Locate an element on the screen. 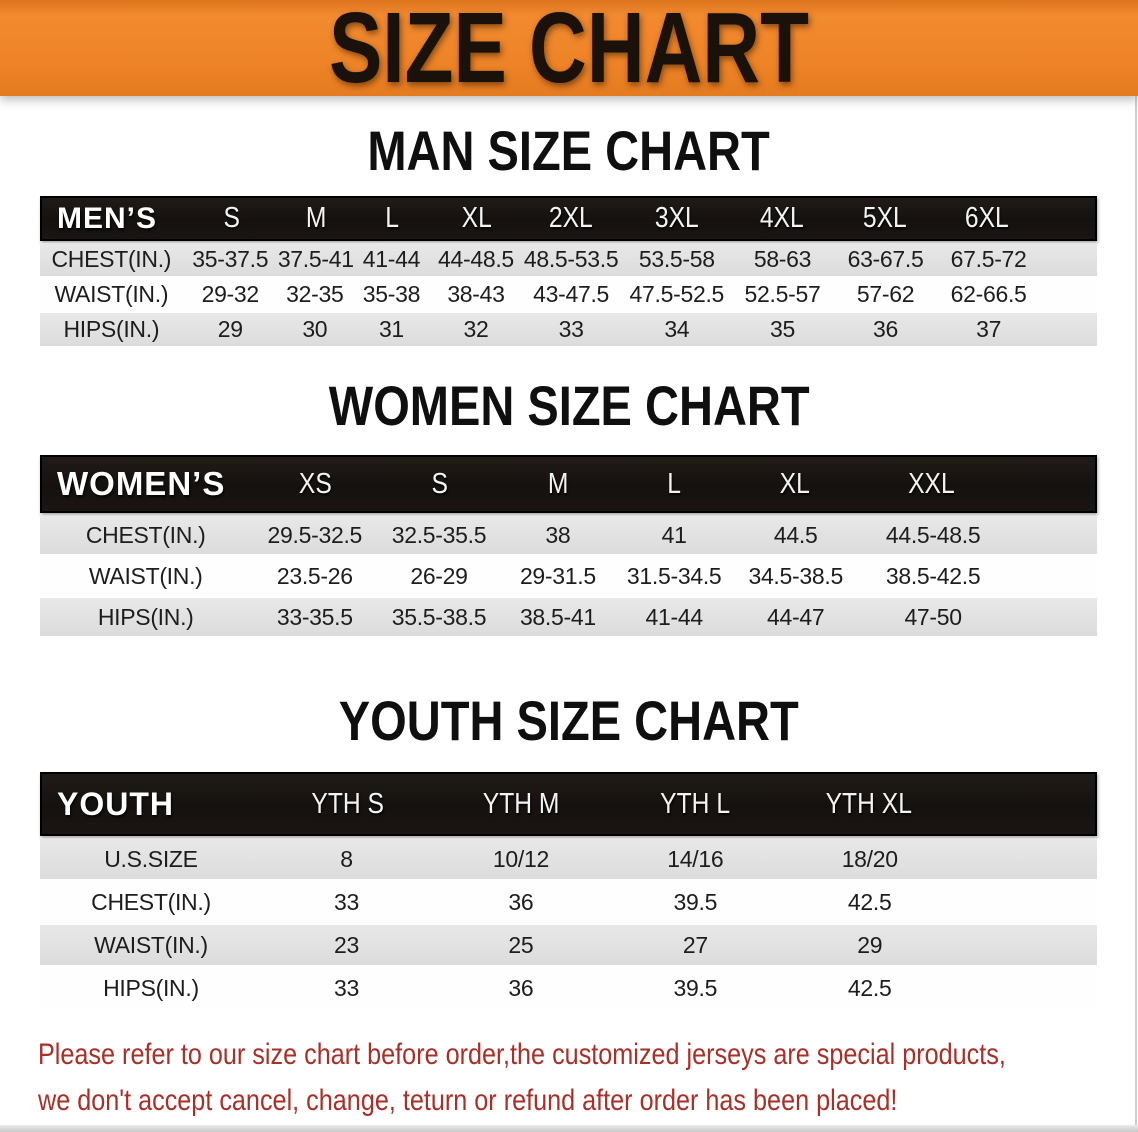  size-value-cell: 29-31.5 is located at coordinates (557, 575).